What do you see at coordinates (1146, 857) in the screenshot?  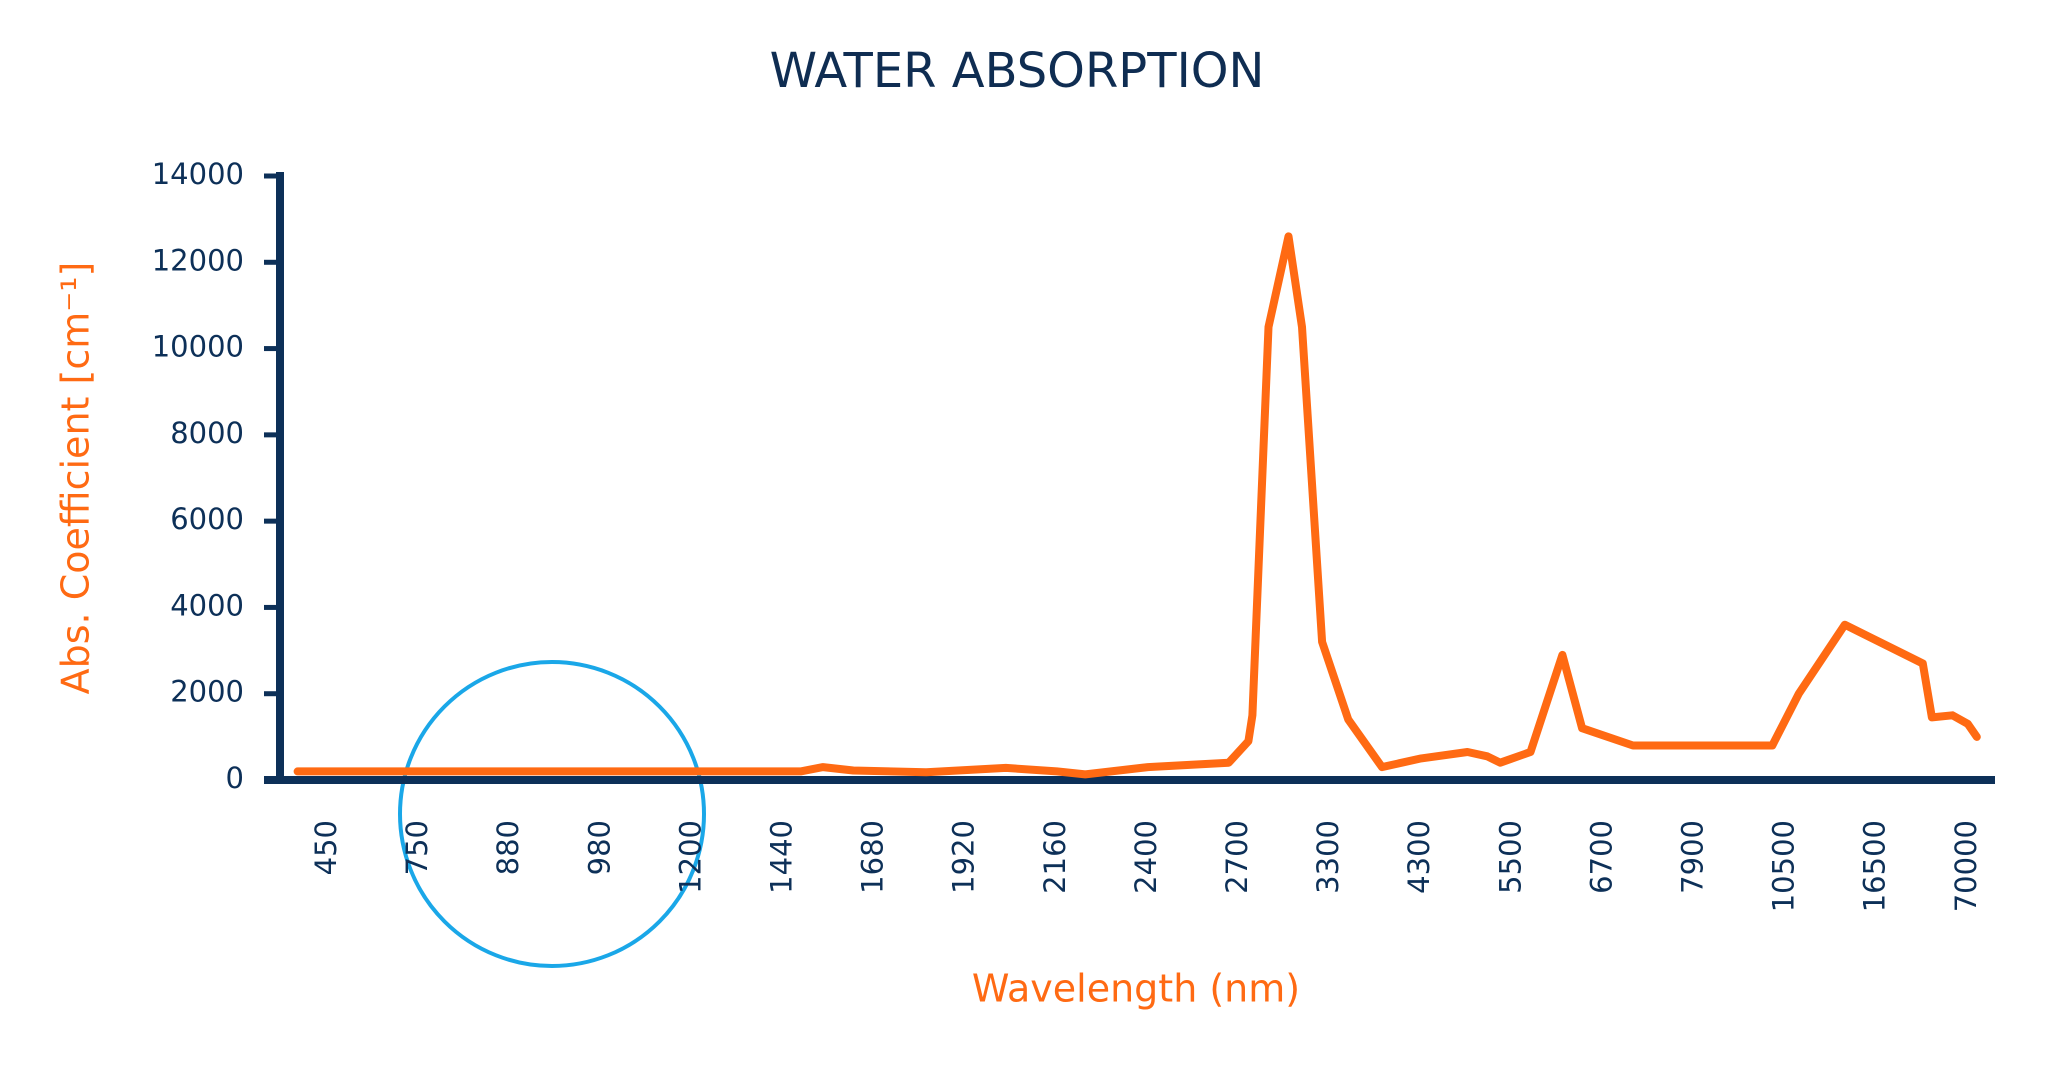 I see `x-tick-label: 2400` at bounding box center [1146, 857].